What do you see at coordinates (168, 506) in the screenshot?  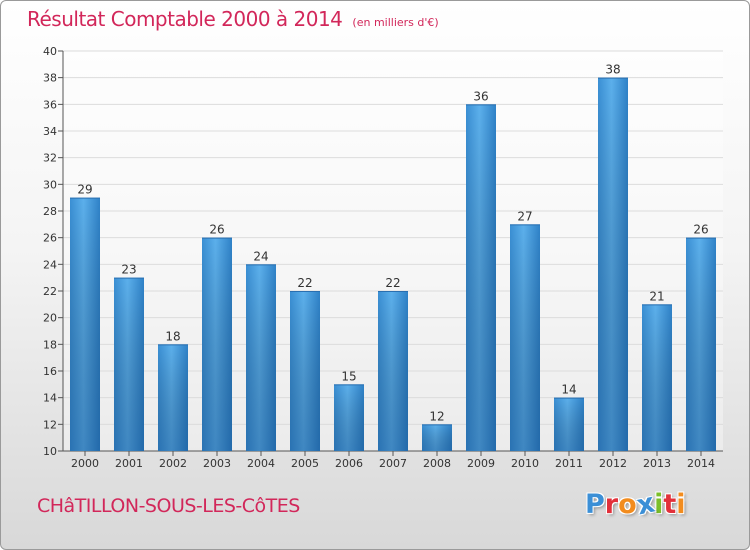 I see `town-name: CHâTILLON-SOUS-LES-CôTES` at bounding box center [168, 506].